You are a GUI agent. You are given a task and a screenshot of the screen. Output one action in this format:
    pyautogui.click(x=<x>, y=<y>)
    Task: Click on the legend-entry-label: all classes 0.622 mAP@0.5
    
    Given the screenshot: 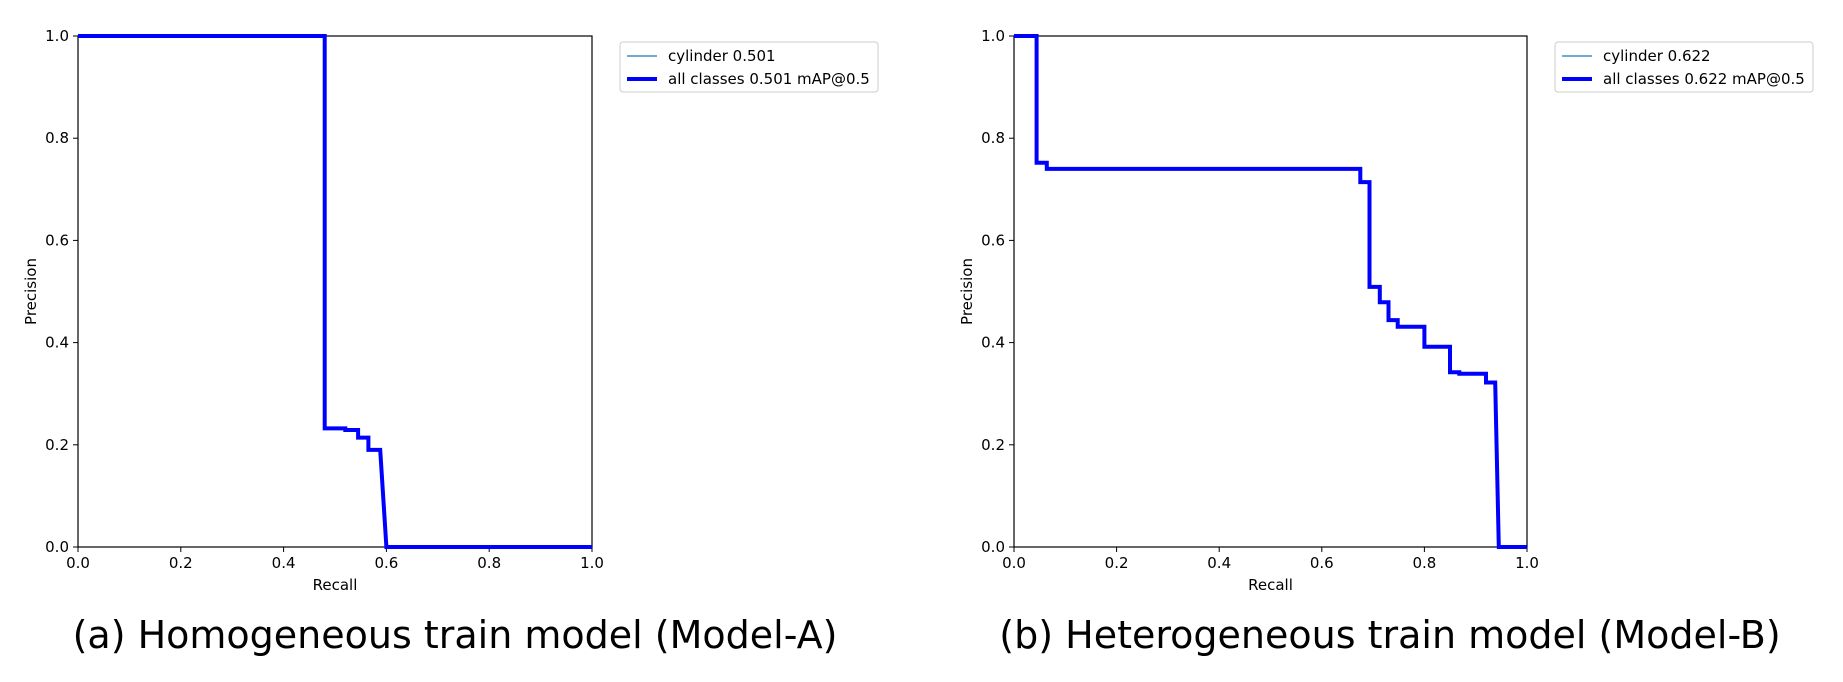 What is the action you would take?
    pyautogui.click(x=1704, y=79)
    